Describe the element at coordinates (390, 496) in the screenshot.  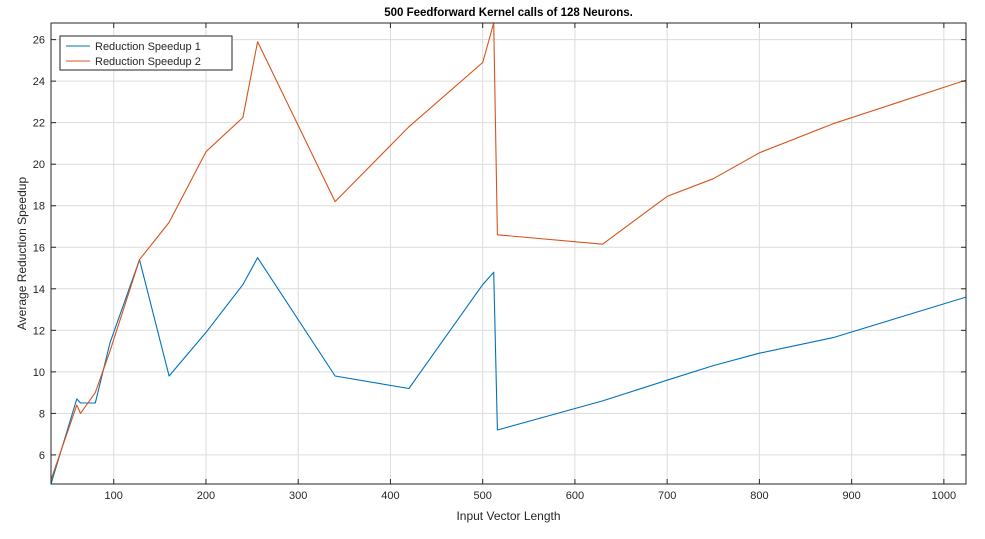
I see `x-tick-label: 400` at that location.